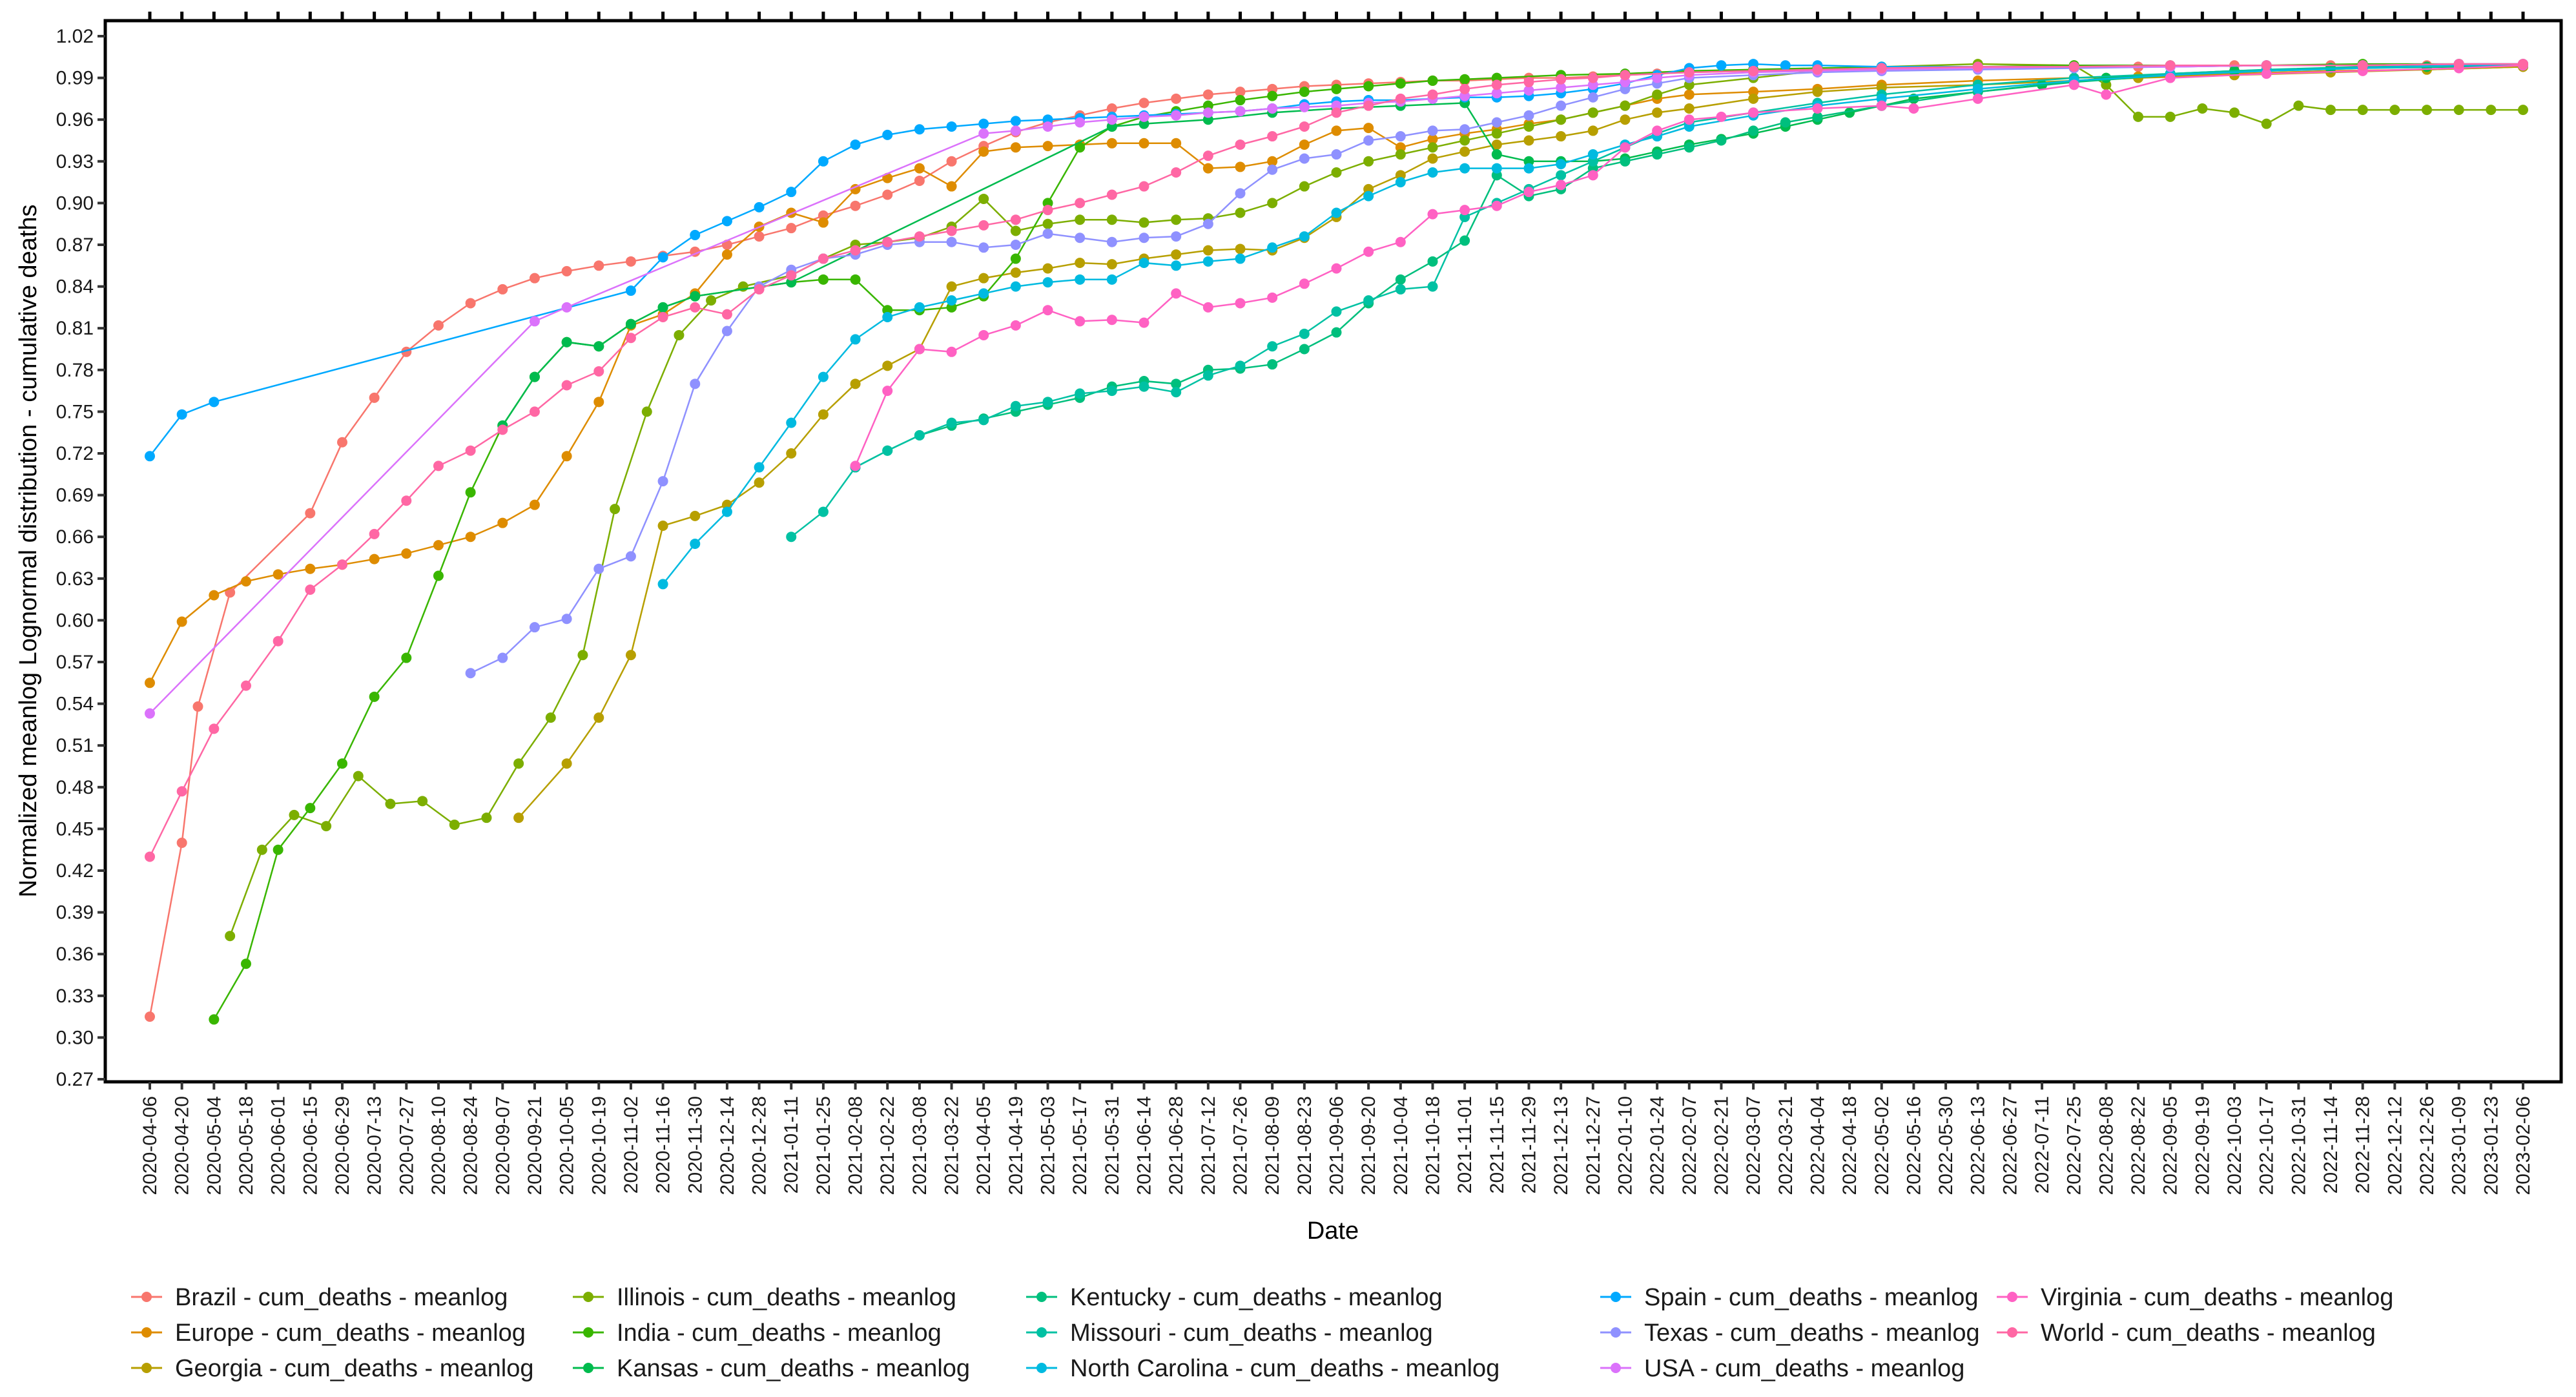 This screenshot has width=2576, height=1397. I want to click on legend-label: Illinois - cum_deaths - meanlog, so click(786, 1297).